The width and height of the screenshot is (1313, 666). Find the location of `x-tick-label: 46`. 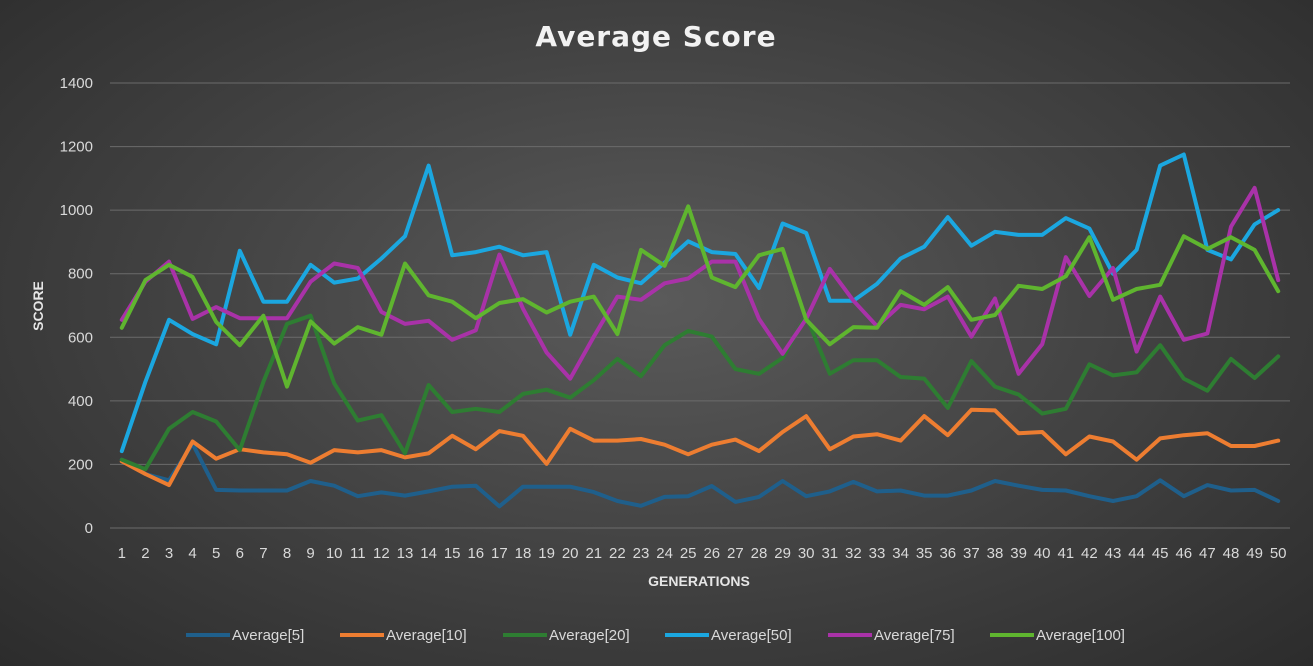

x-tick-label: 46 is located at coordinates (1183, 553).